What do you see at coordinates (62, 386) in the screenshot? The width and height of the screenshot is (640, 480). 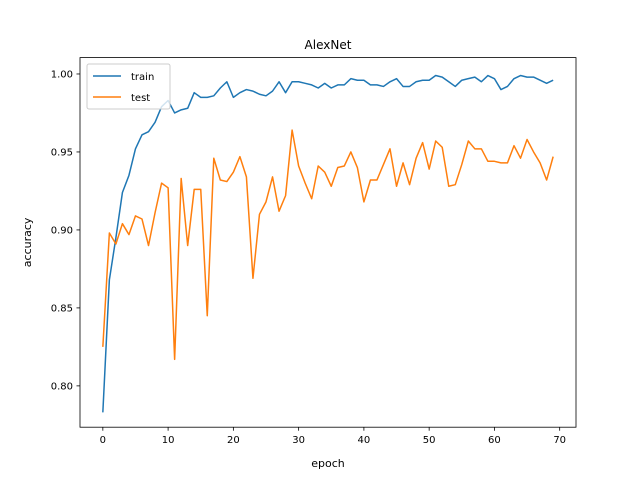 I see `y-tick-label: 0.80` at bounding box center [62, 386].